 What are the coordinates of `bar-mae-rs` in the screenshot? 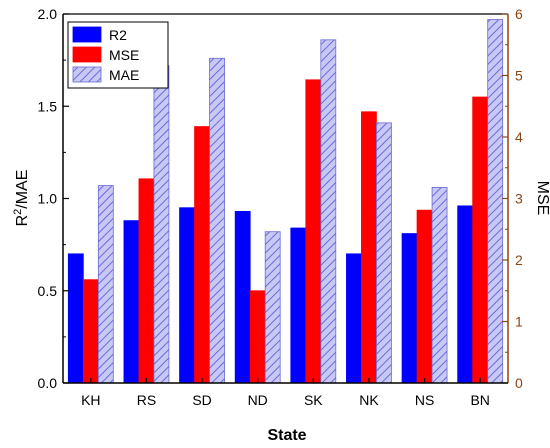 It's located at (161, 224).